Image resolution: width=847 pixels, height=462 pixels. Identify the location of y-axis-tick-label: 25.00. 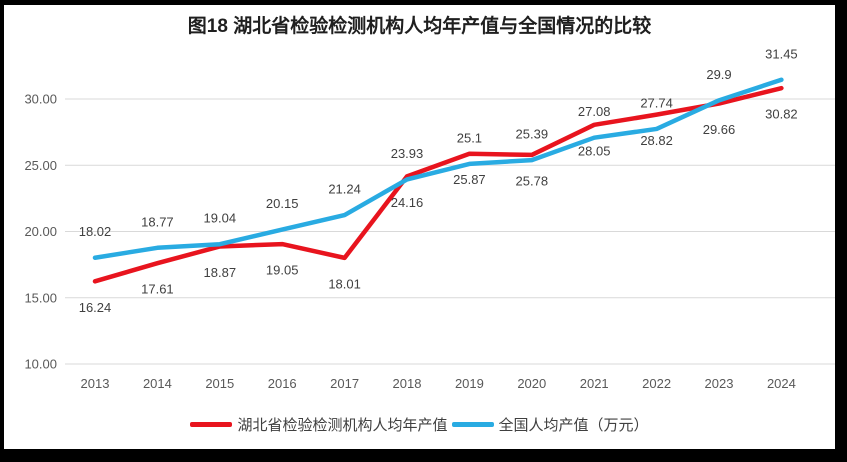
(40, 165).